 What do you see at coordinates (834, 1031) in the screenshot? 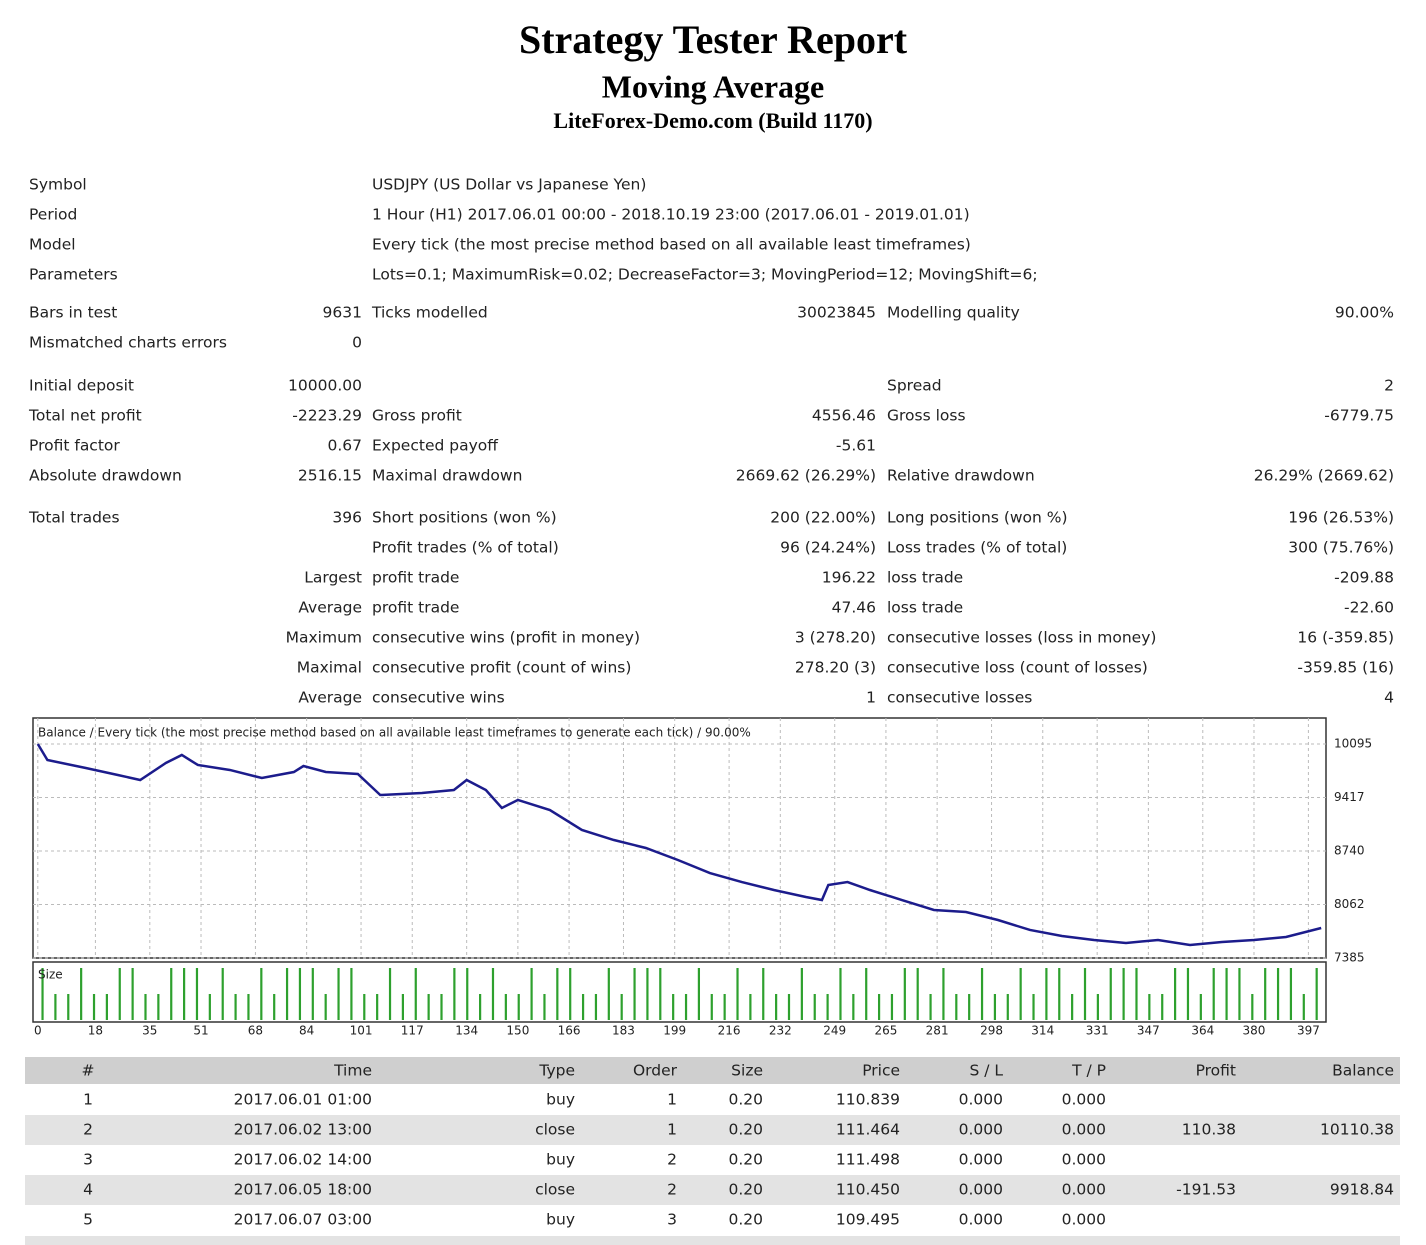
I see `x-tick-label: 249` at bounding box center [834, 1031].